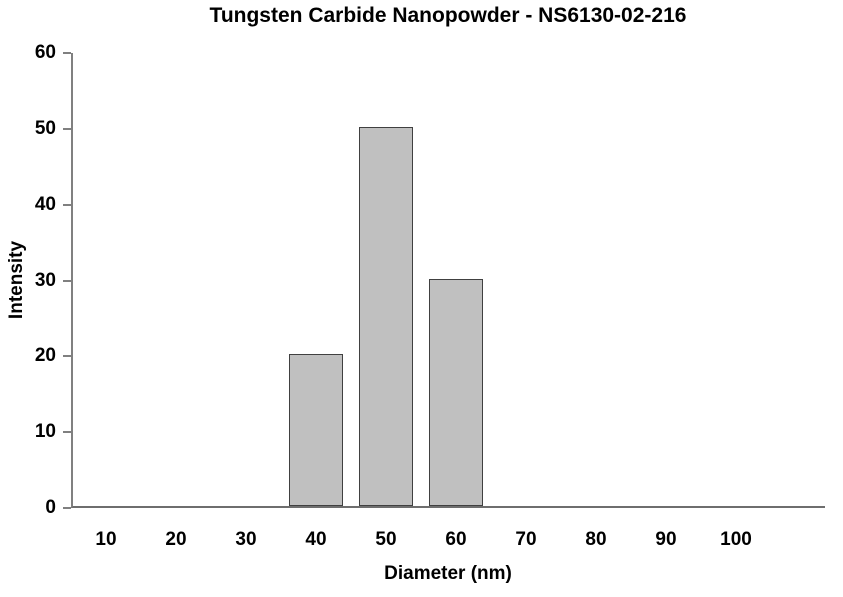 The image size is (843, 597). I want to click on x-tick-label-10: 10, so click(106, 539).